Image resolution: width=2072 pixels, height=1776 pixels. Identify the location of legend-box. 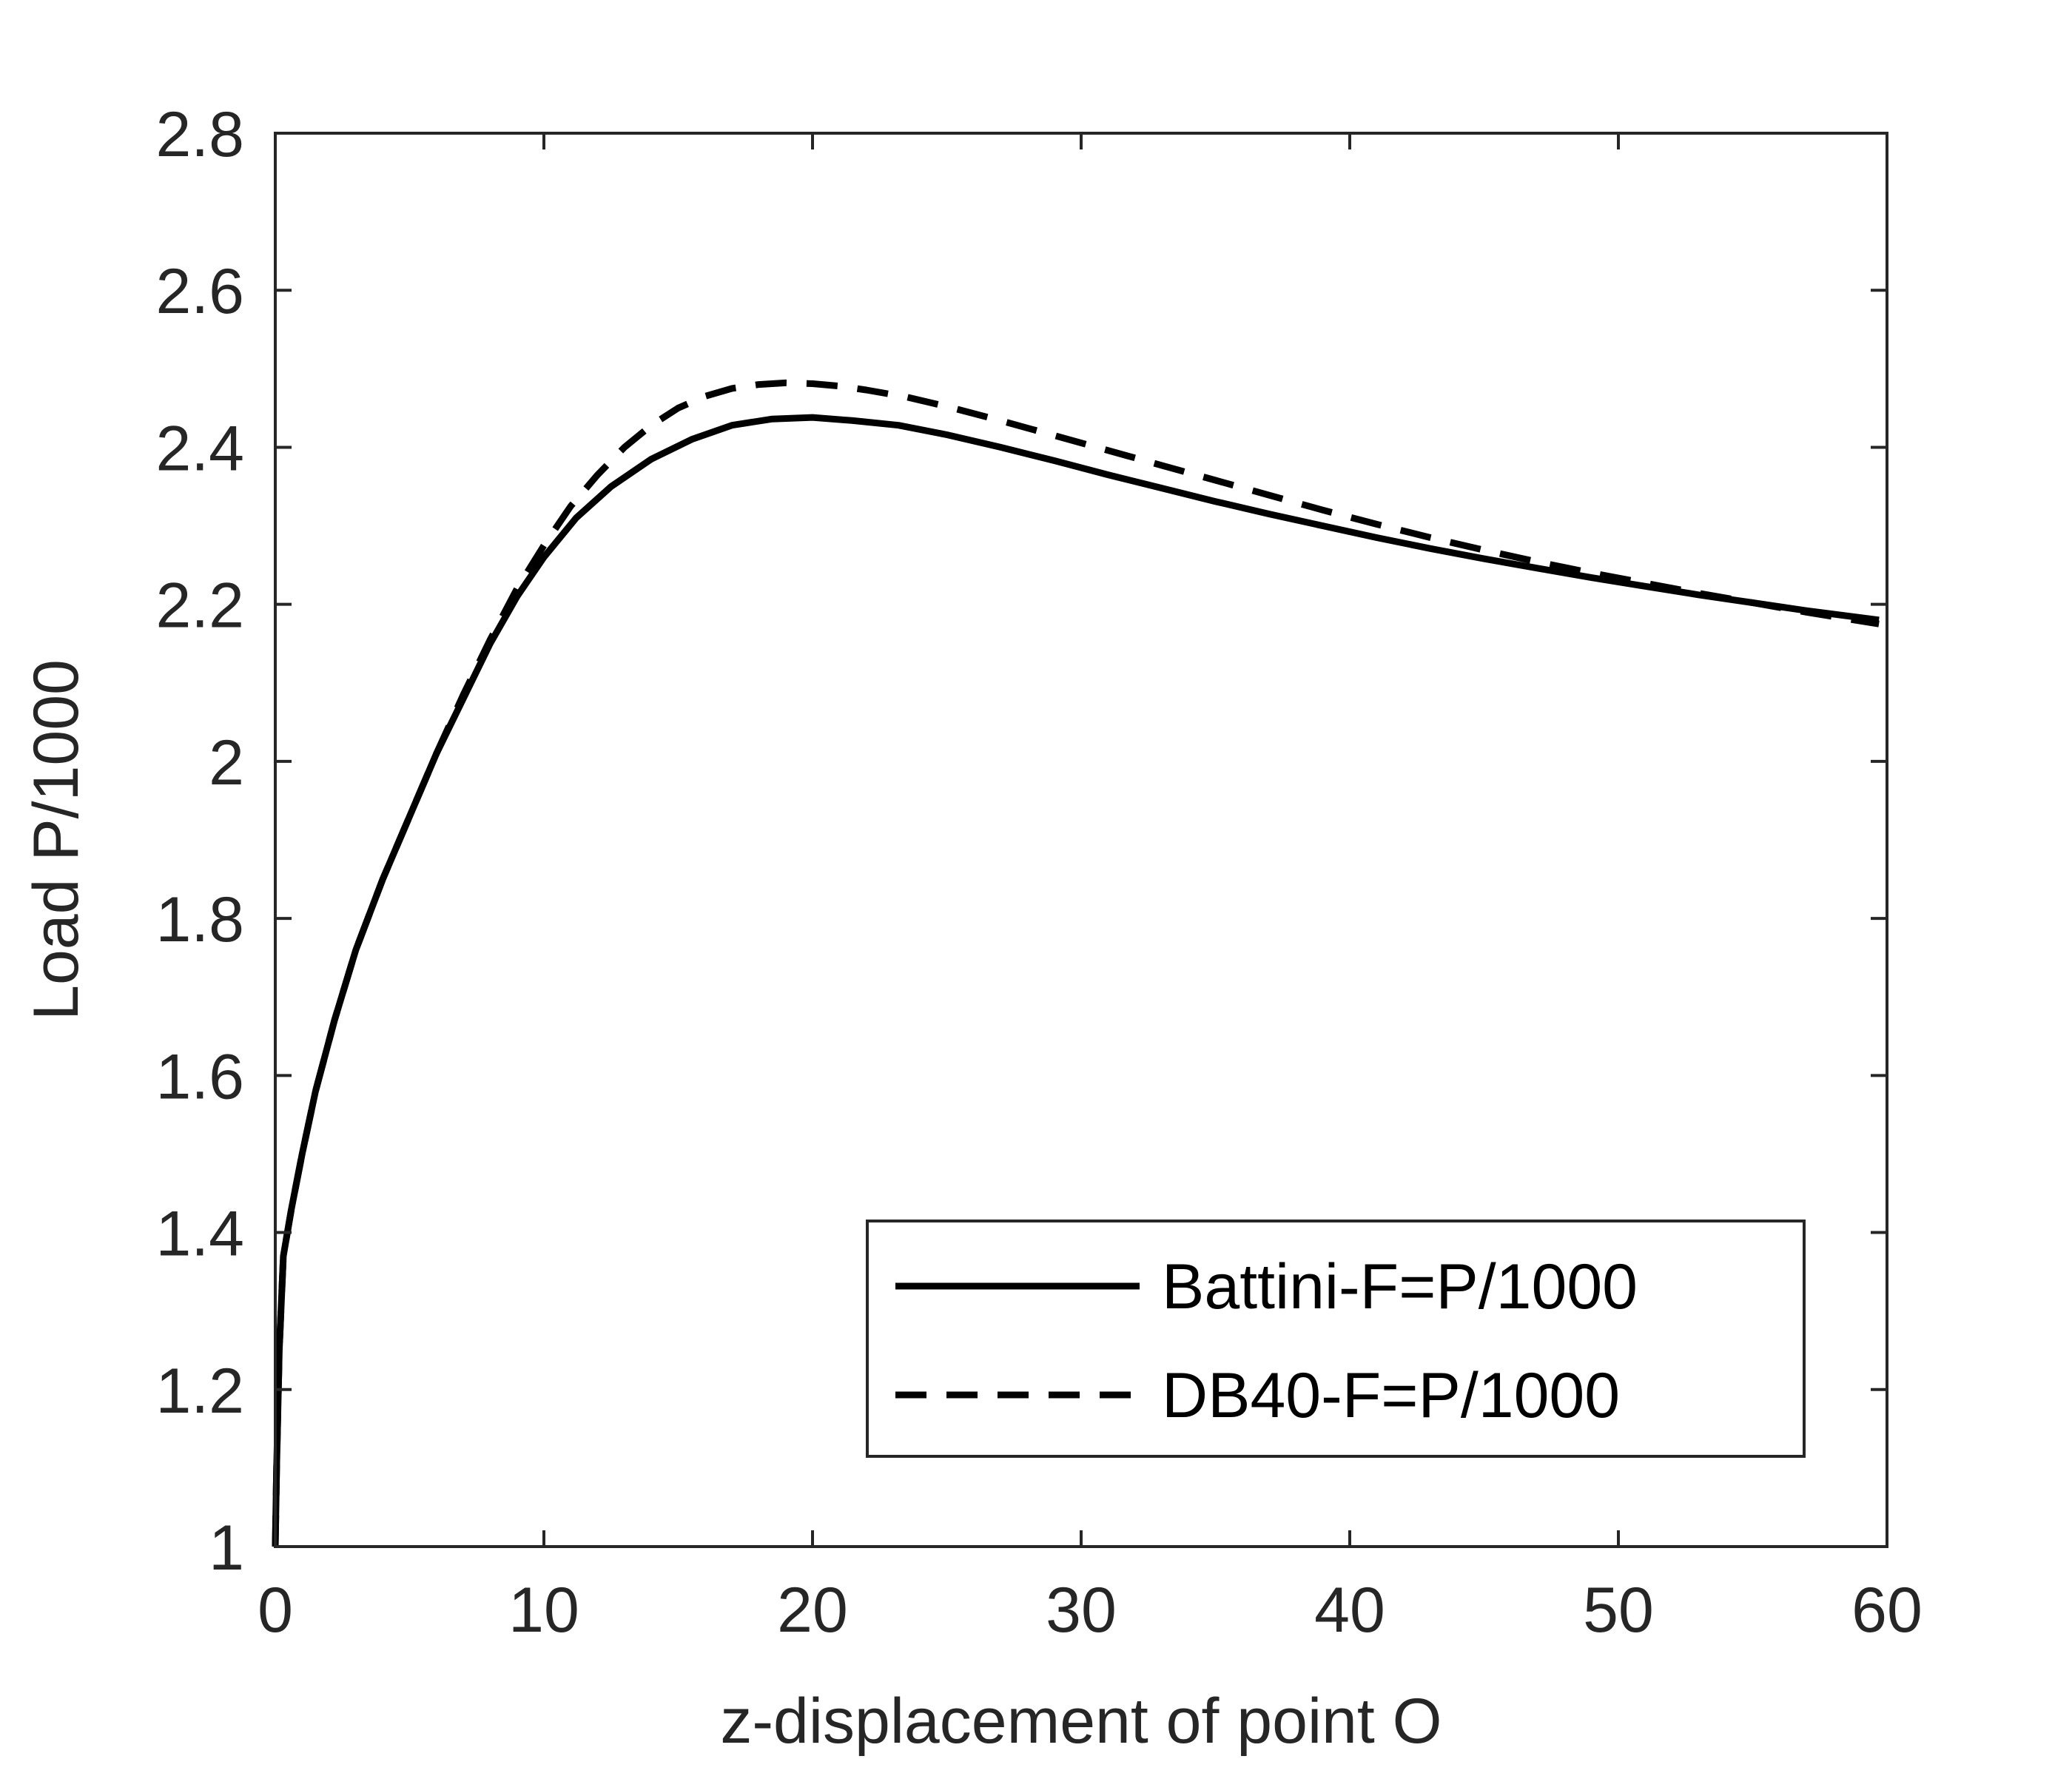
(1336, 1339).